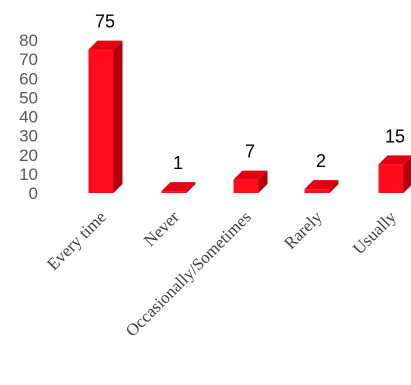  I want to click on data-label: 15, so click(395, 136).